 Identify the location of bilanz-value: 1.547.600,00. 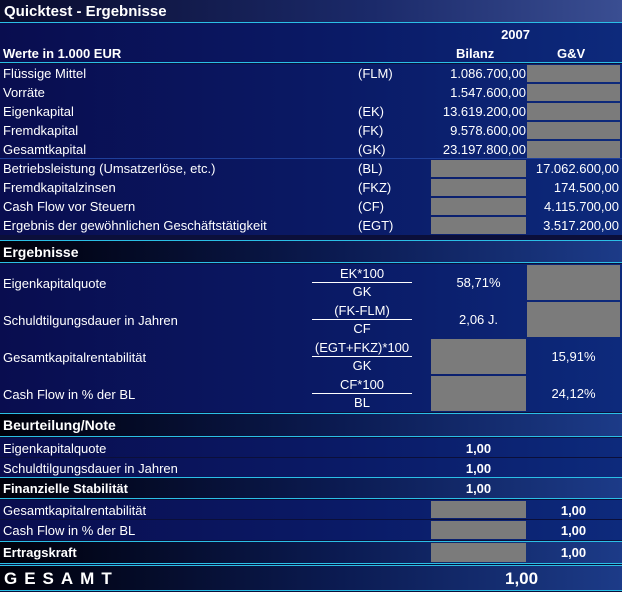
(488, 92).